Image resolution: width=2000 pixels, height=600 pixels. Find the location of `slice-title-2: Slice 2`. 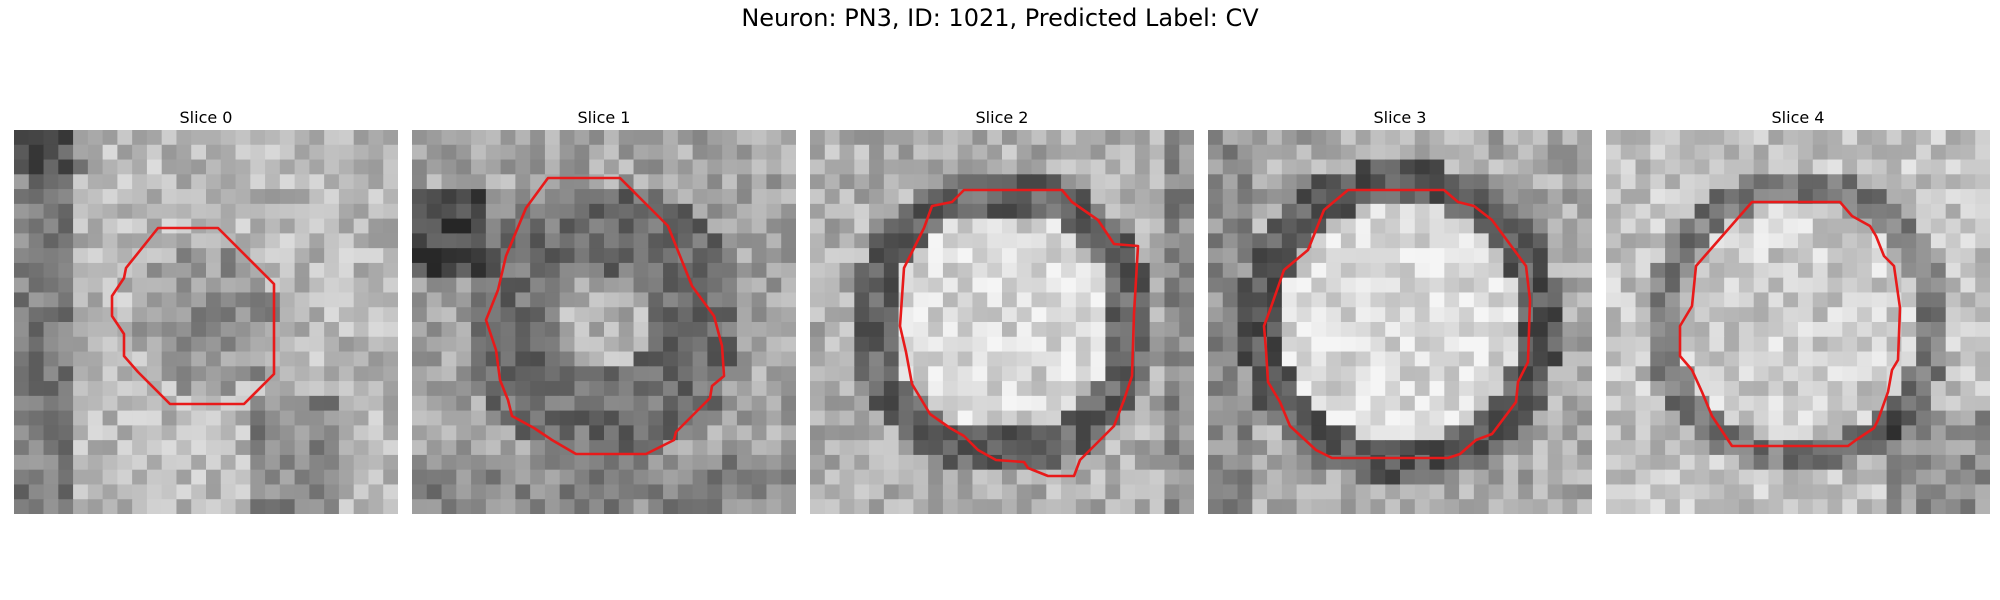

slice-title-2: Slice 2 is located at coordinates (1002, 117).